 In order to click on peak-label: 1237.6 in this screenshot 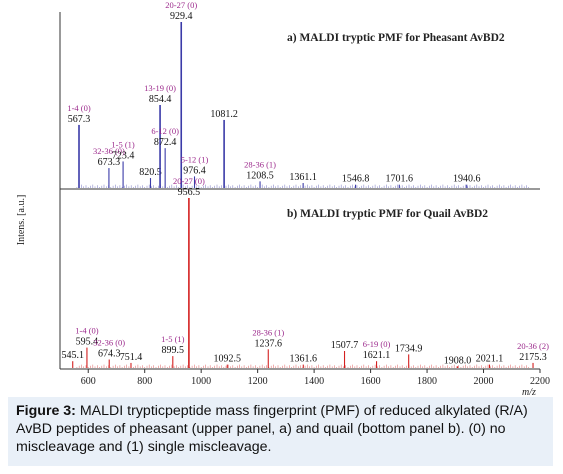, I will do `click(269, 343)`.